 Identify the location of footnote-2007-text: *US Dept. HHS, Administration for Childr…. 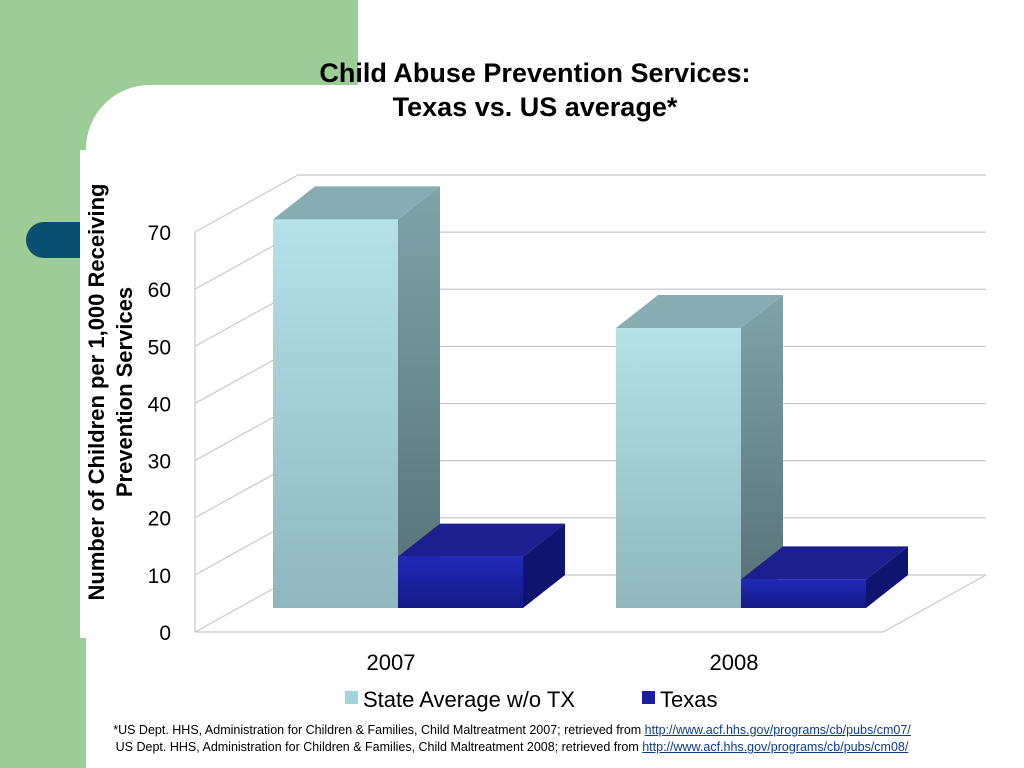
(379, 730).